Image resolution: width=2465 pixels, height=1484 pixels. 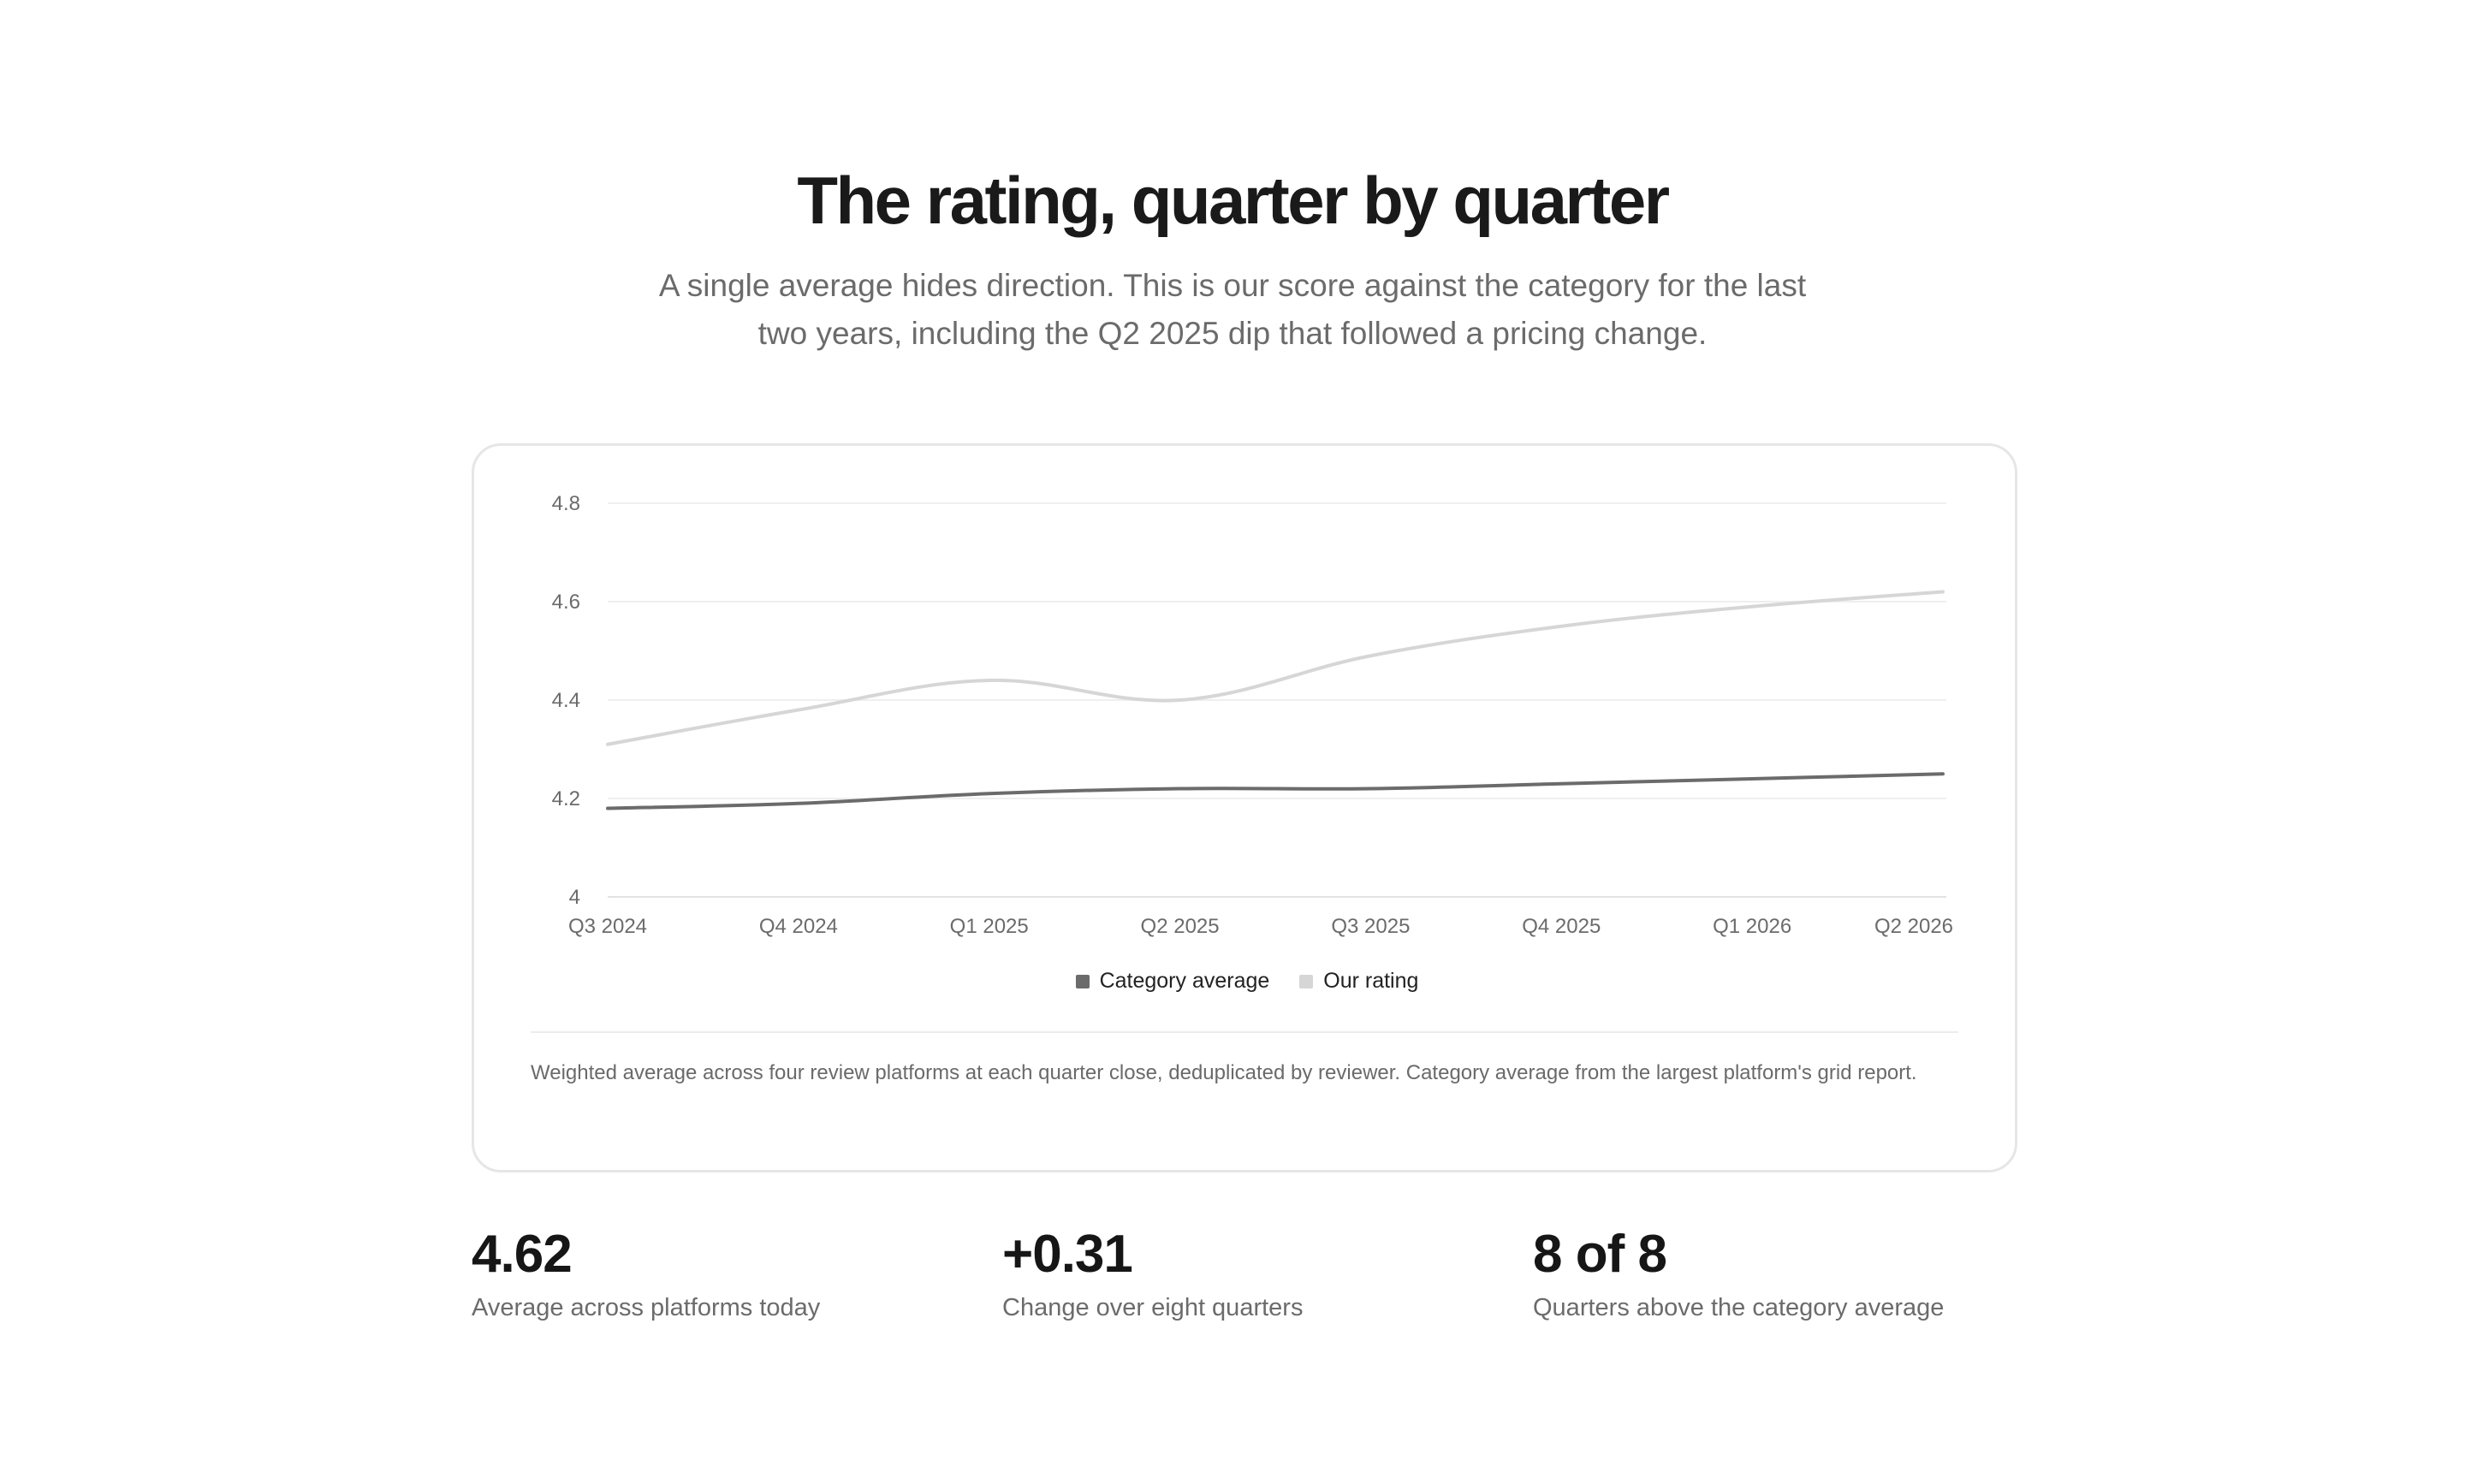 What do you see at coordinates (1153, 1308) in the screenshot?
I see `stat-label: Change over eight quarters` at bounding box center [1153, 1308].